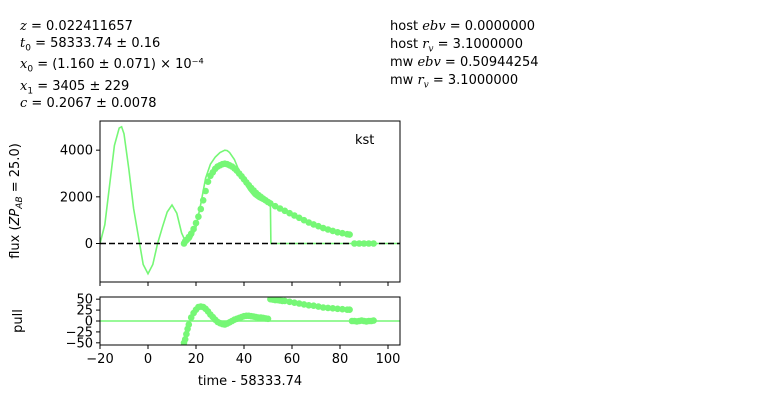 Image resolution: width=780 pixels, height=415 pixels. I want to click on y-tick-label: −50, so click(79, 343).